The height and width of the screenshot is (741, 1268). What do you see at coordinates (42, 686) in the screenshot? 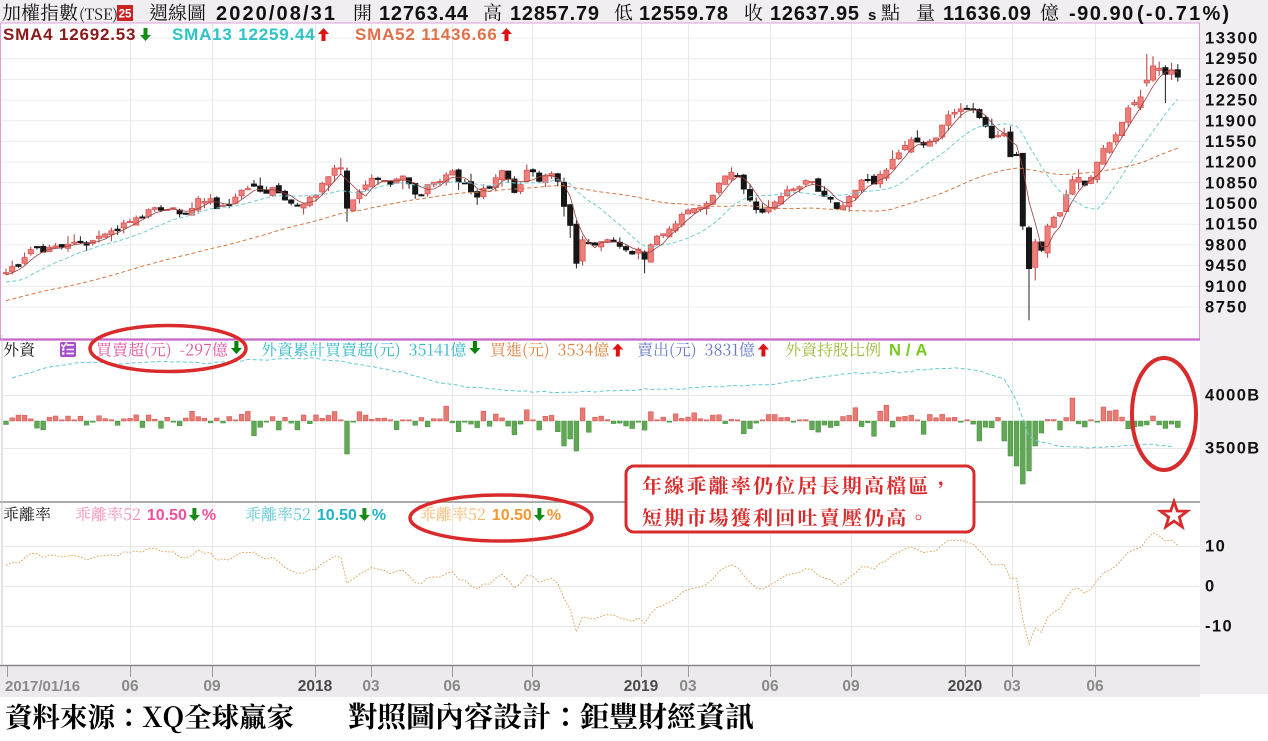
I see `svg-text: 2017/01/16` at bounding box center [42, 686].